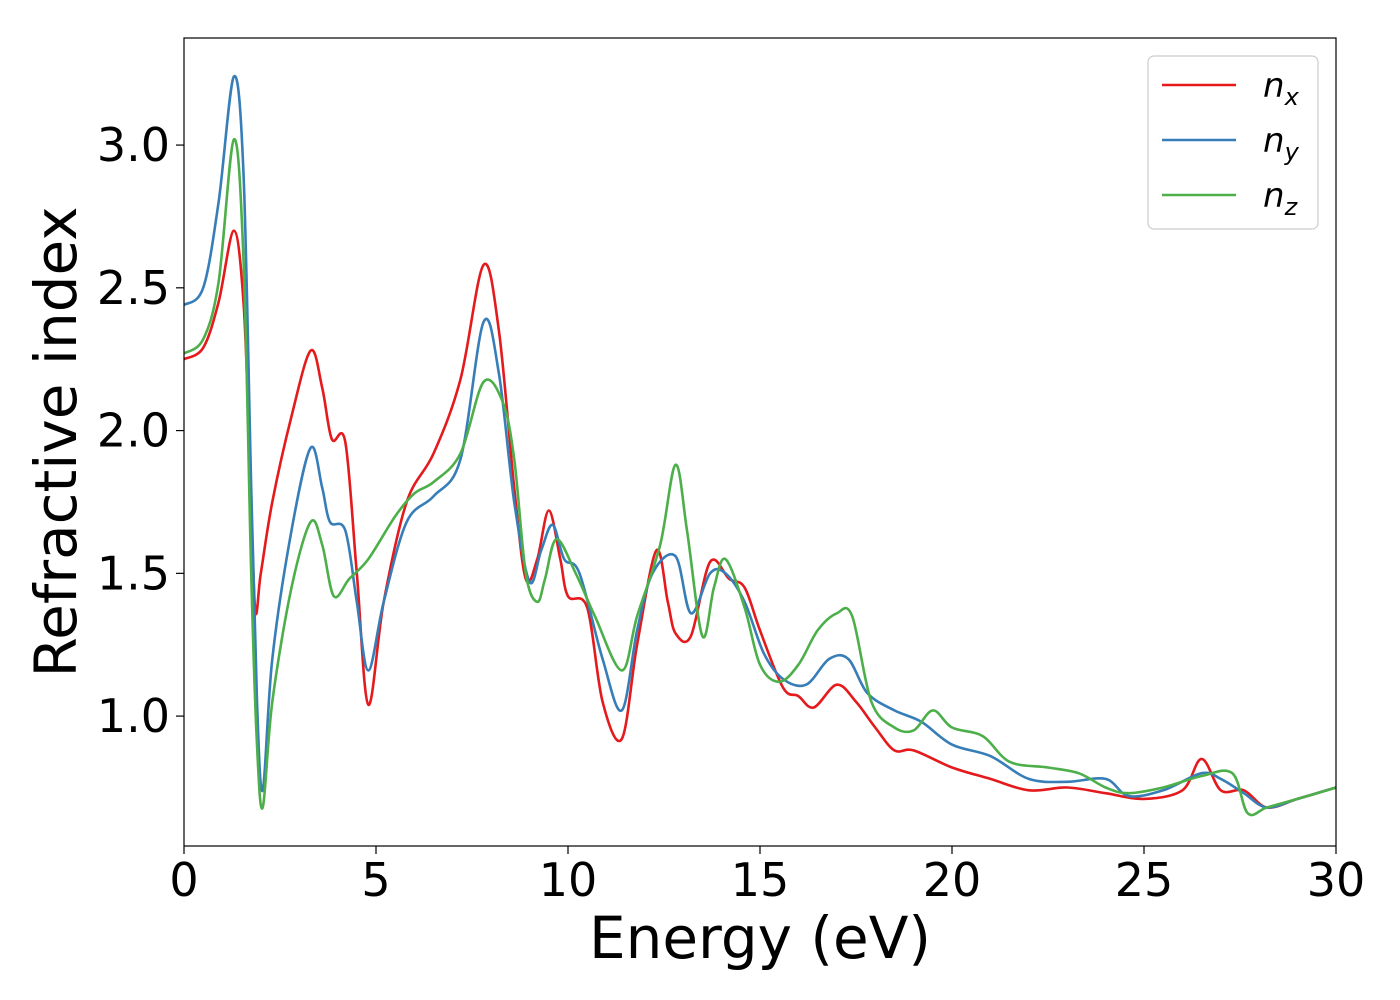 The height and width of the screenshot is (1000, 1400). I want to click on x-ticks: 0 5 10 15 20 25 30, so click(767, 876).